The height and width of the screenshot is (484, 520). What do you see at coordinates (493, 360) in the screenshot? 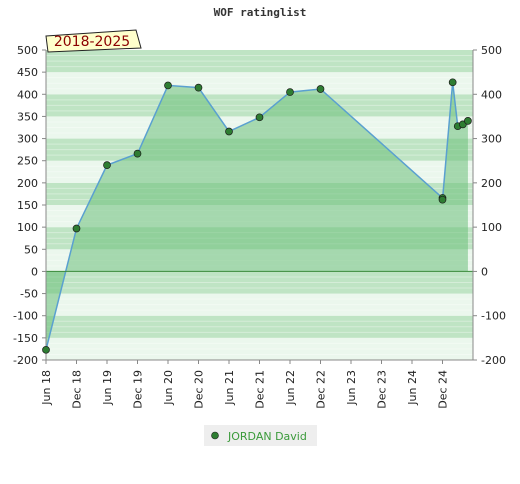
I see `y-tick-label-right: -200` at bounding box center [493, 360].